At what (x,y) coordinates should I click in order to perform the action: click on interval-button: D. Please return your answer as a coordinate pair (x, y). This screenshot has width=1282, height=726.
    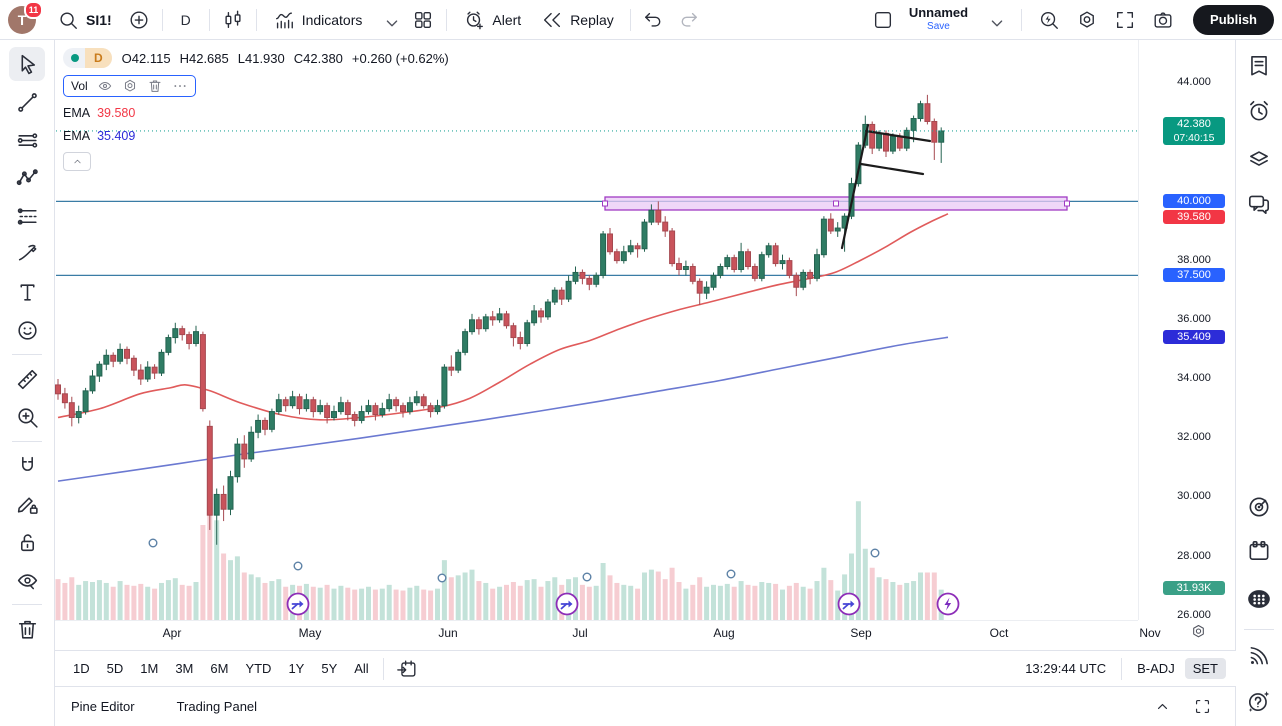
    Looking at the image, I should click on (186, 20).